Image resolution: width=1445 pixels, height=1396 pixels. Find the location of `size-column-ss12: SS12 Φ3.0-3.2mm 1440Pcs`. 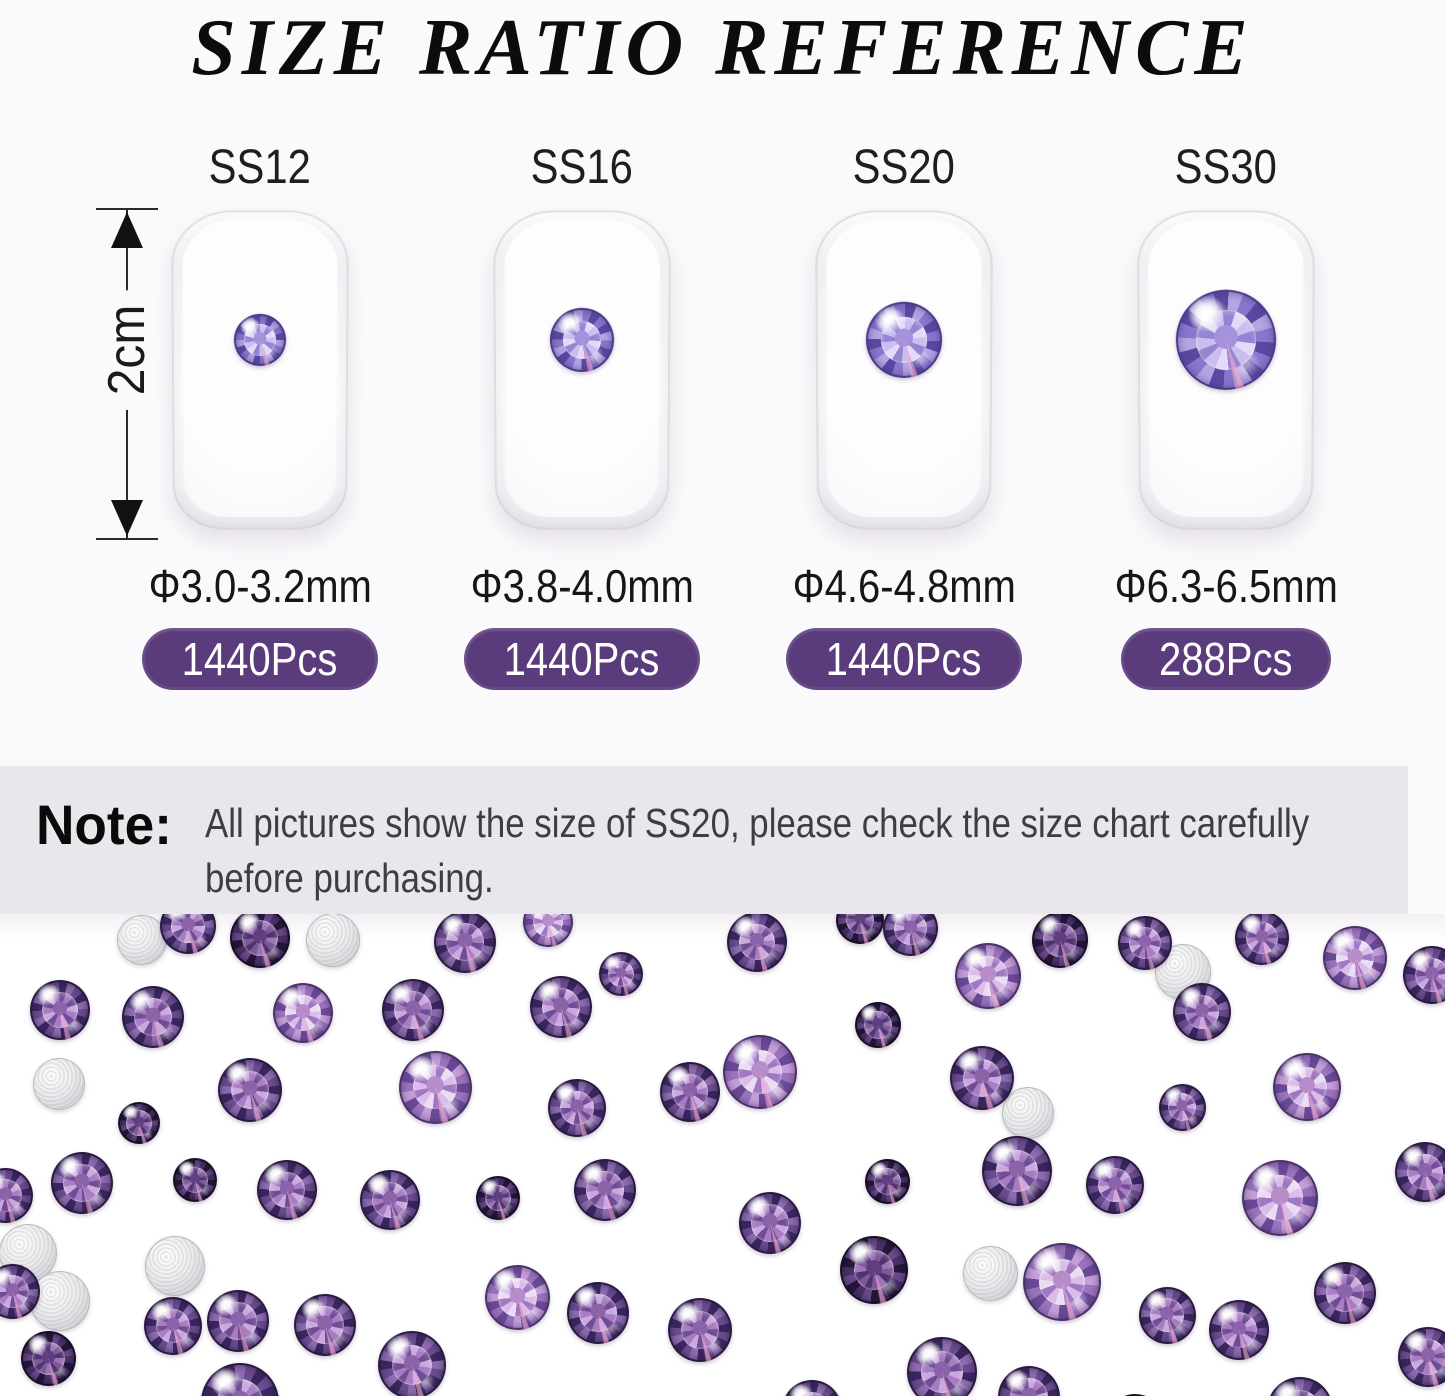

size-column-ss12: SS12 Φ3.0-3.2mm 1440Pcs is located at coordinates (260, 416).